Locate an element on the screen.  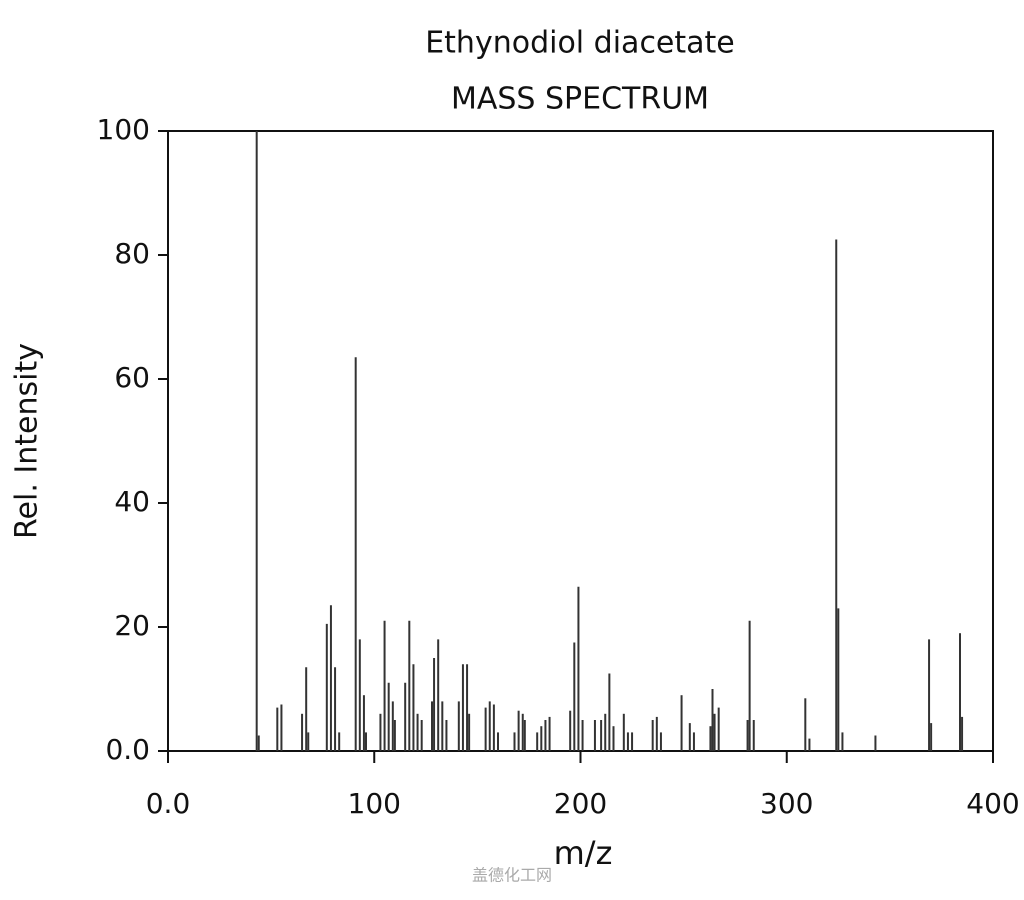
y-tick-label: 80 is located at coordinates (132, 253).